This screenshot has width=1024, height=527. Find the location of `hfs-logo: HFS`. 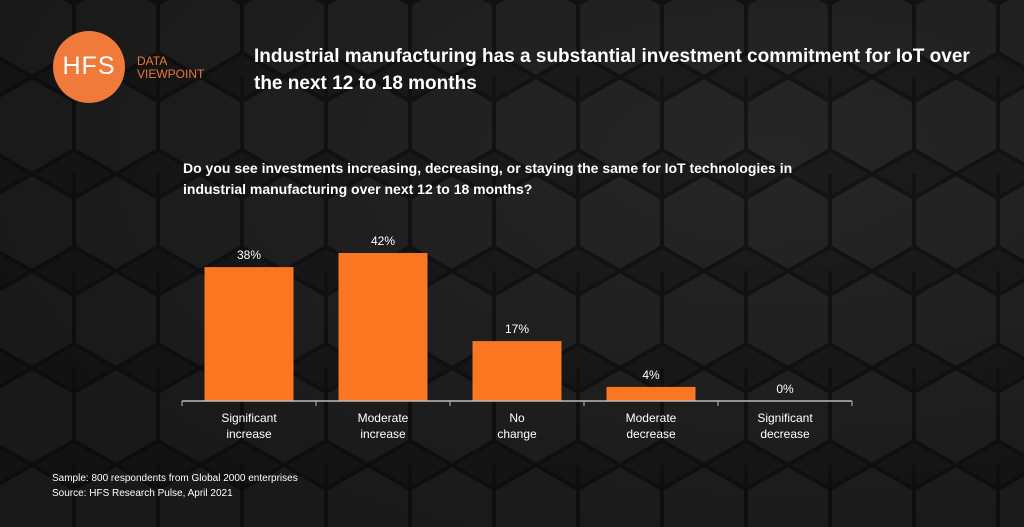

hfs-logo: HFS is located at coordinates (89, 67).